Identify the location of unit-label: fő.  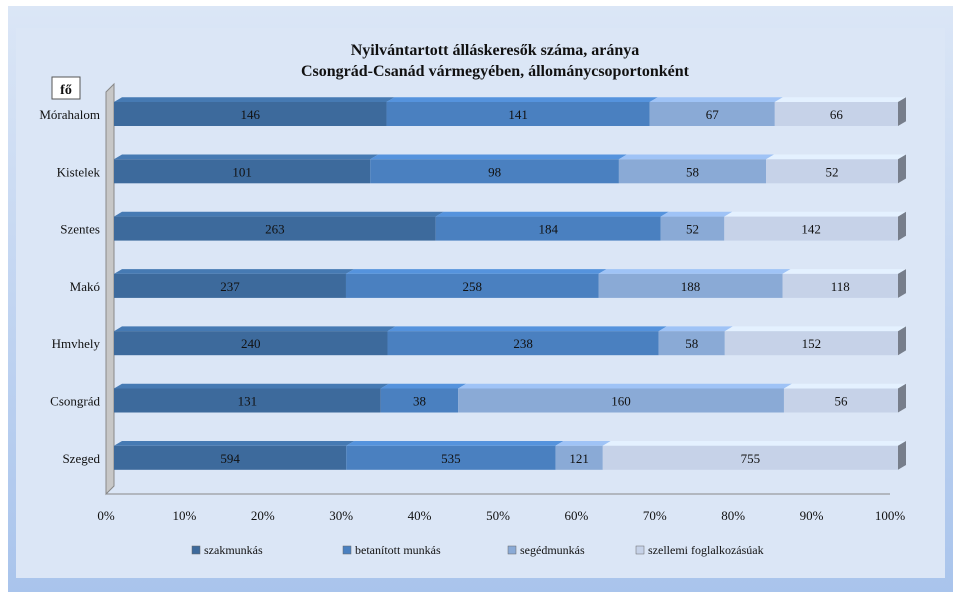
(66, 90).